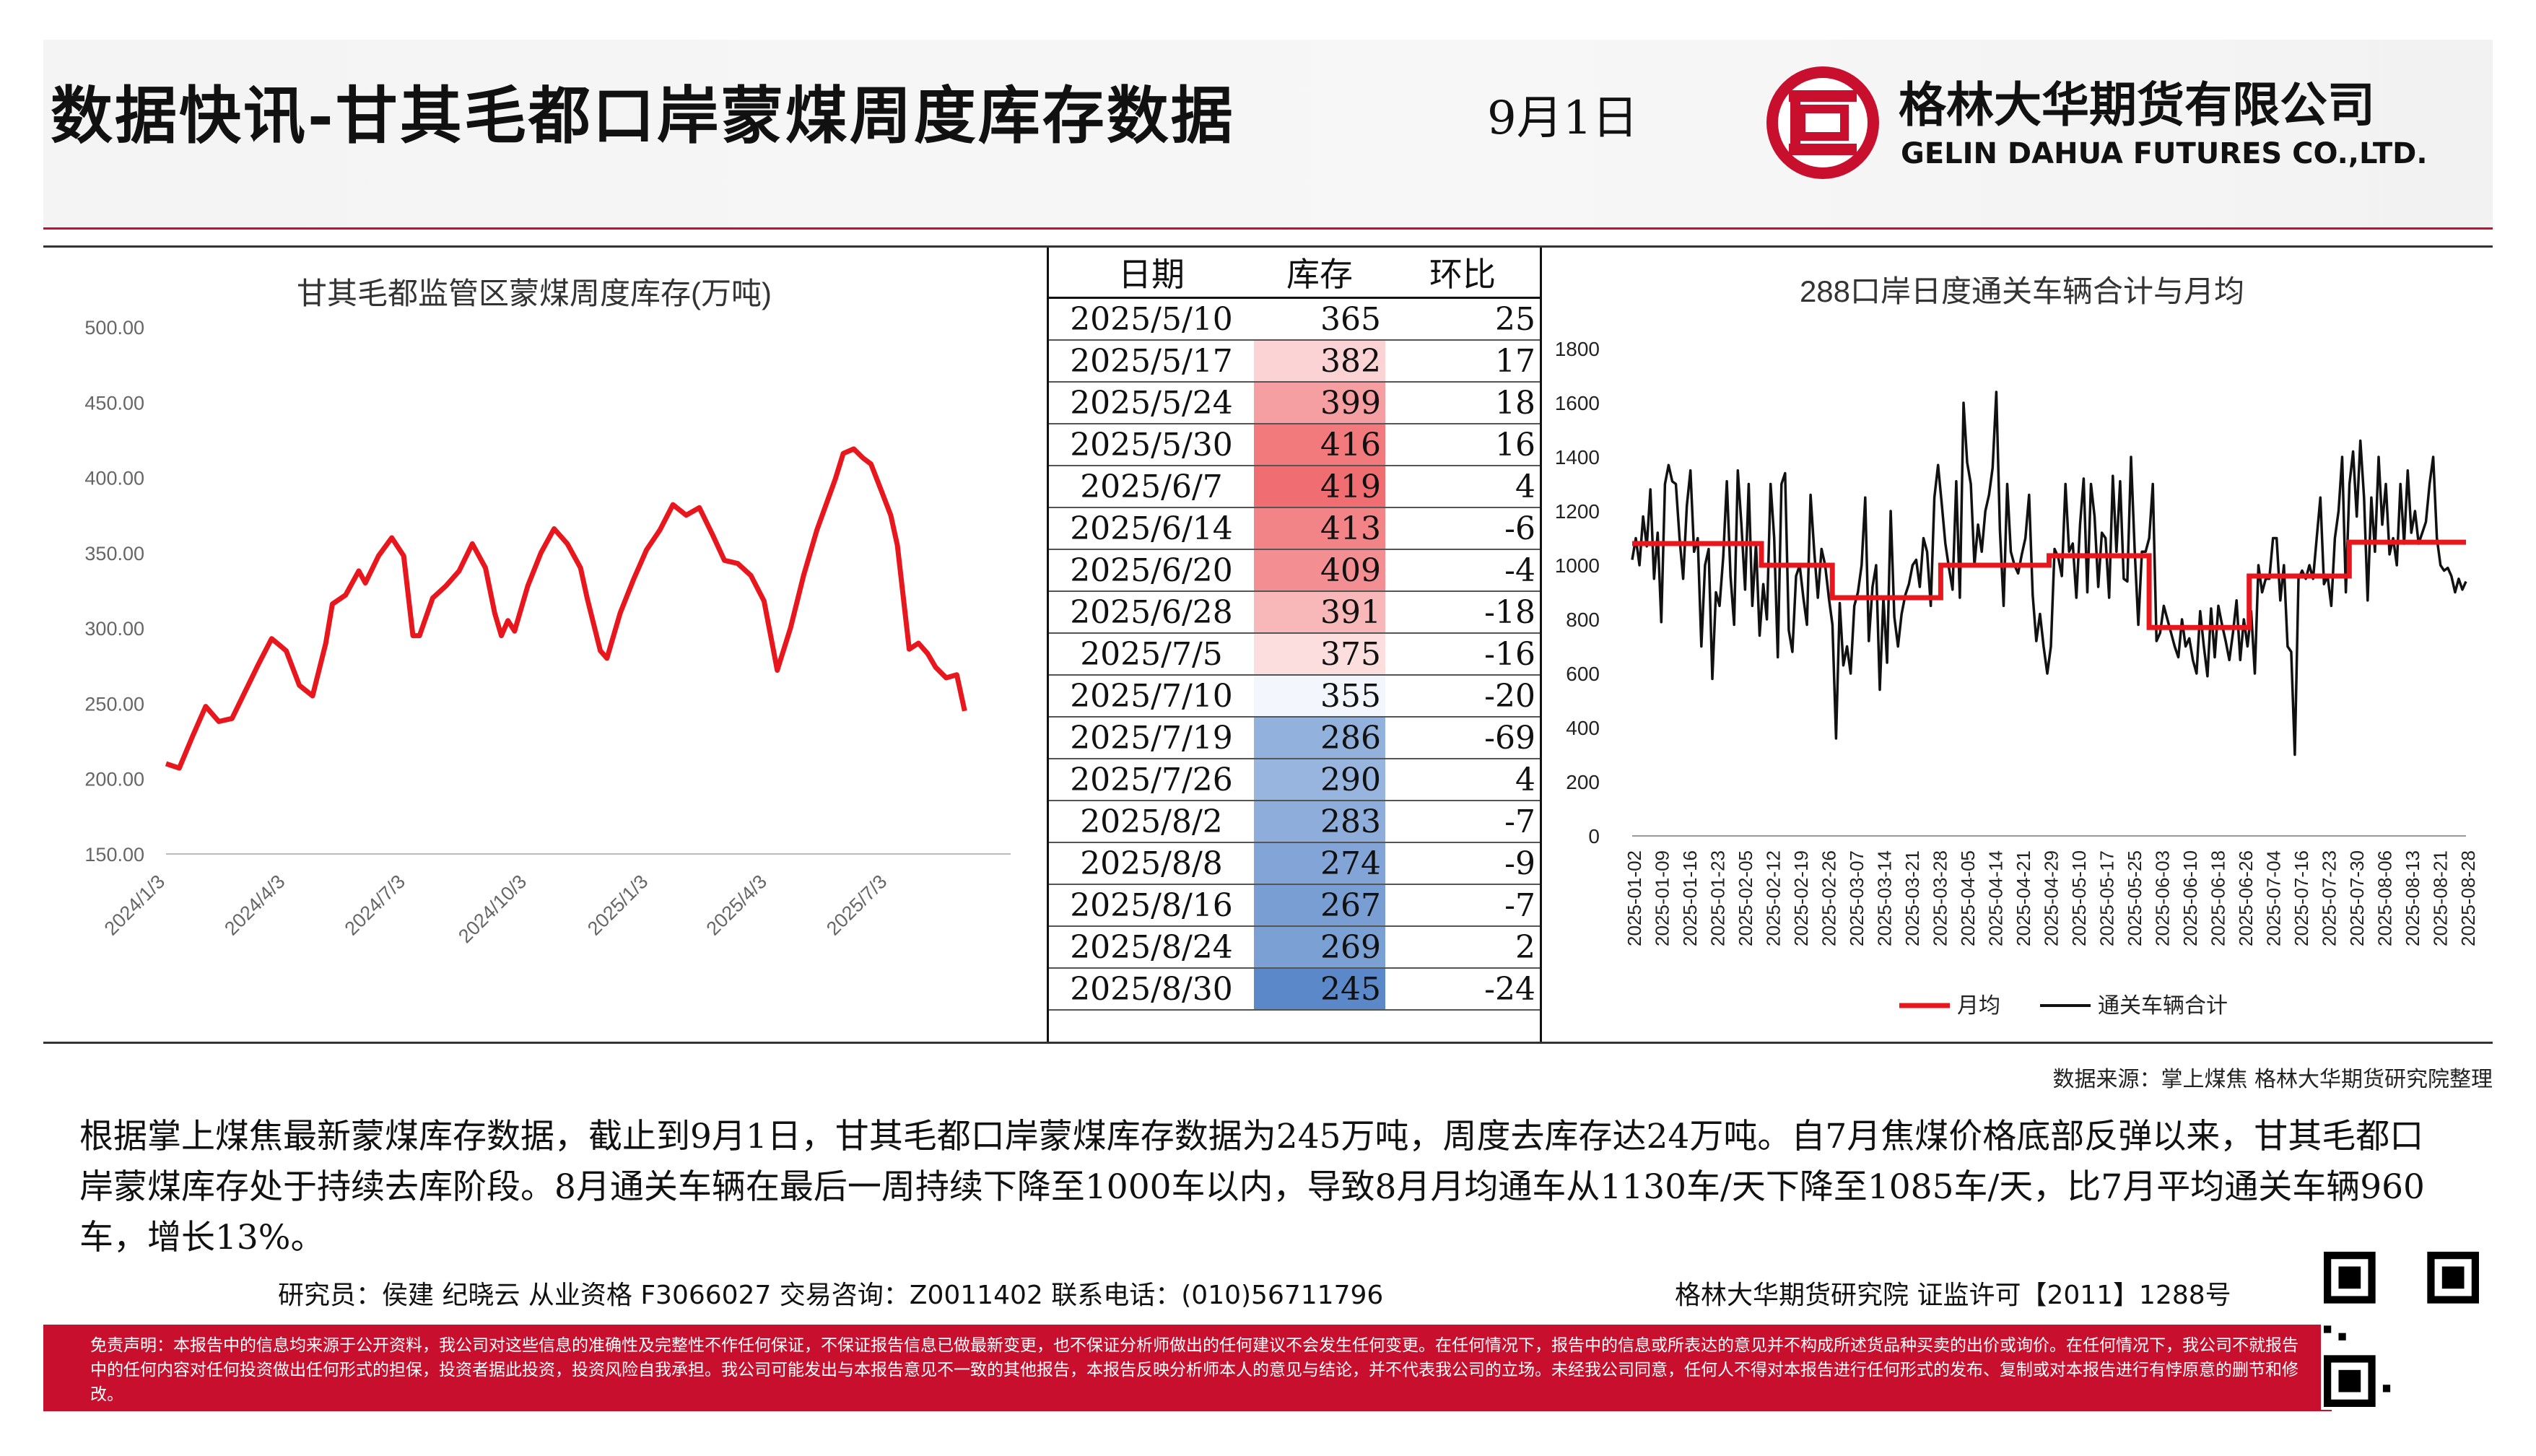 This screenshot has height=1456, width=2536. Describe the element at coordinates (1978, 1006) in the screenshot. I see `legend-label-monthly: 月均` at that location.